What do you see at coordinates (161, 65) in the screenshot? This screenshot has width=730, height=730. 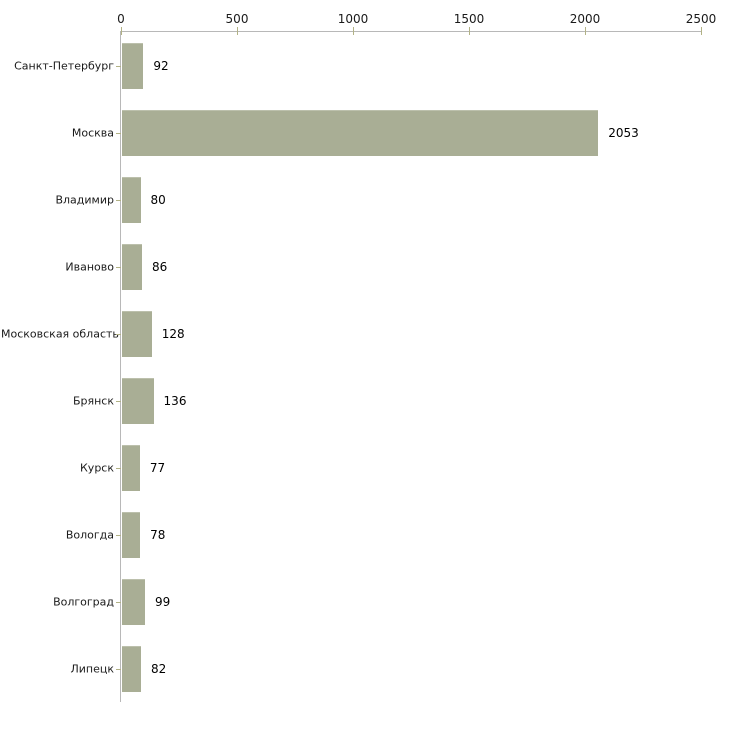 I see `value-label: 92` at bounding box center [161, 65].